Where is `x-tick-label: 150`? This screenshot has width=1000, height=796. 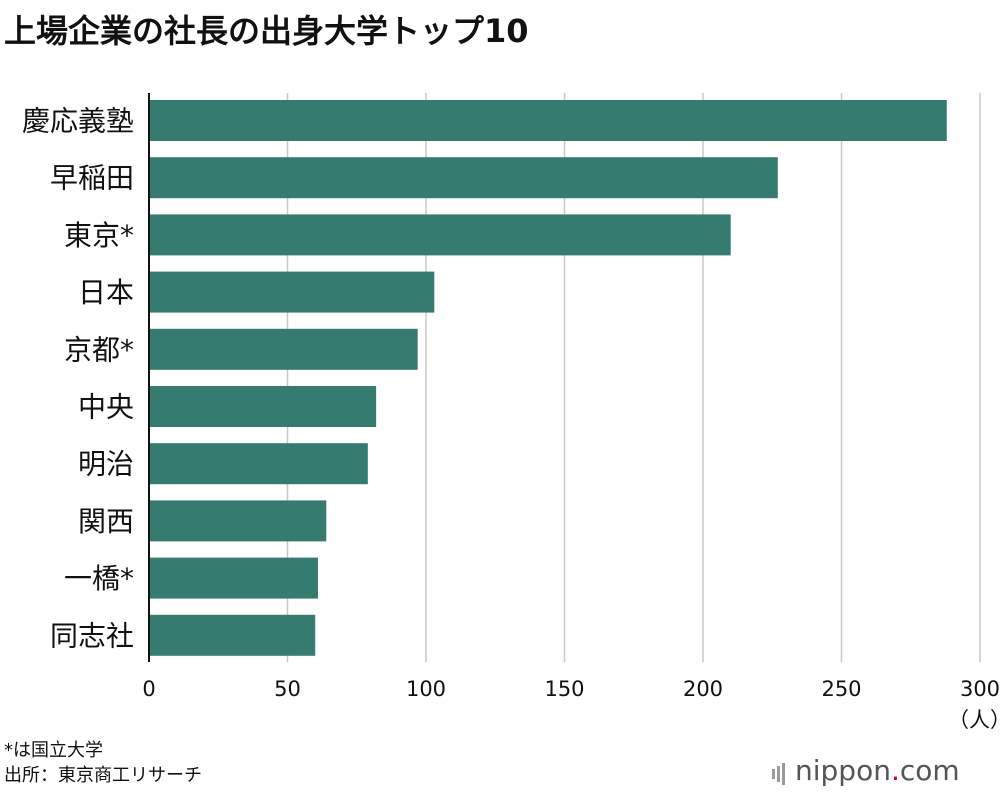
x-tick-label: 150 is located at coordinates (564, 689).